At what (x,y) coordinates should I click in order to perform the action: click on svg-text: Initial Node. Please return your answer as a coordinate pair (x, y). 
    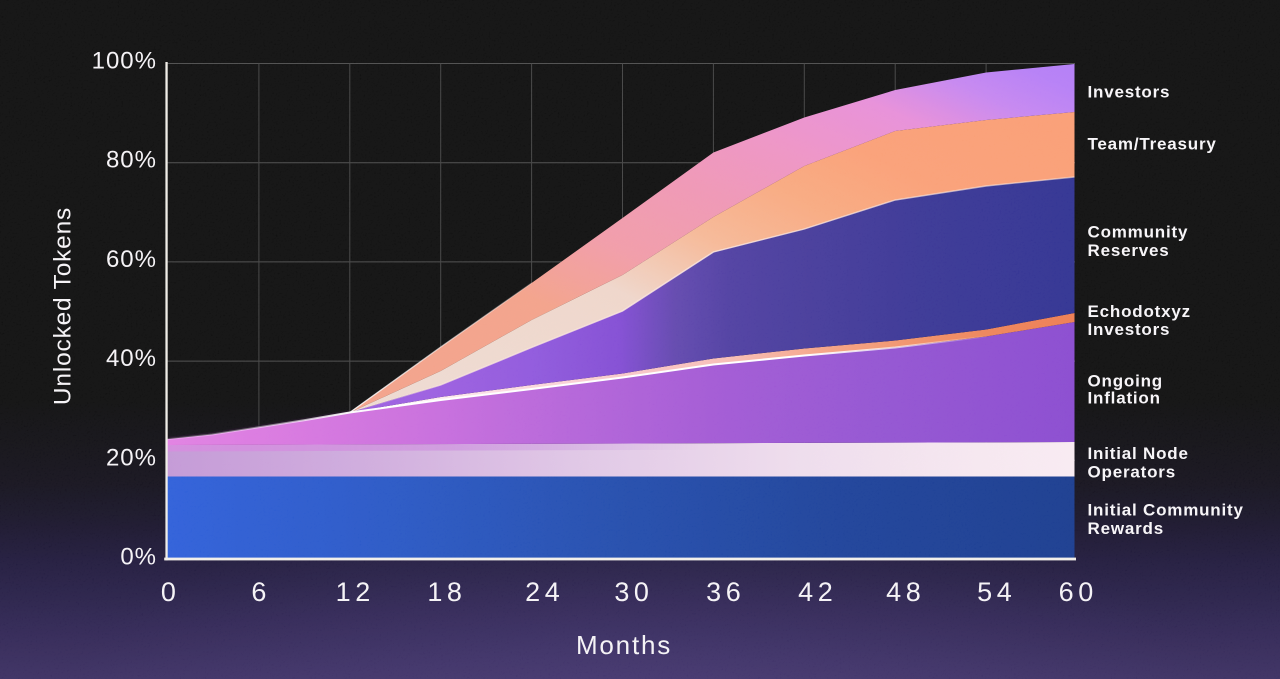
    Looking at the image, I should click on (1138, 453).